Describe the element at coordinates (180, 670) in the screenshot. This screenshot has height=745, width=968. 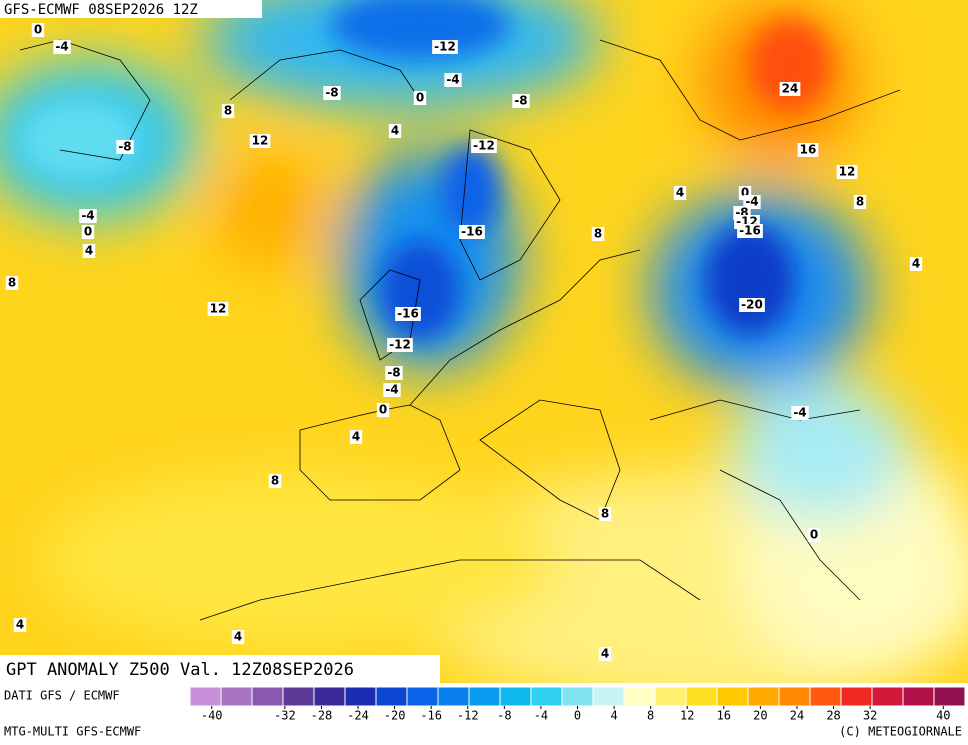
I see `product-title: GPT ANOMALY Z500 Val. 12Z08SEP2026` at that location.